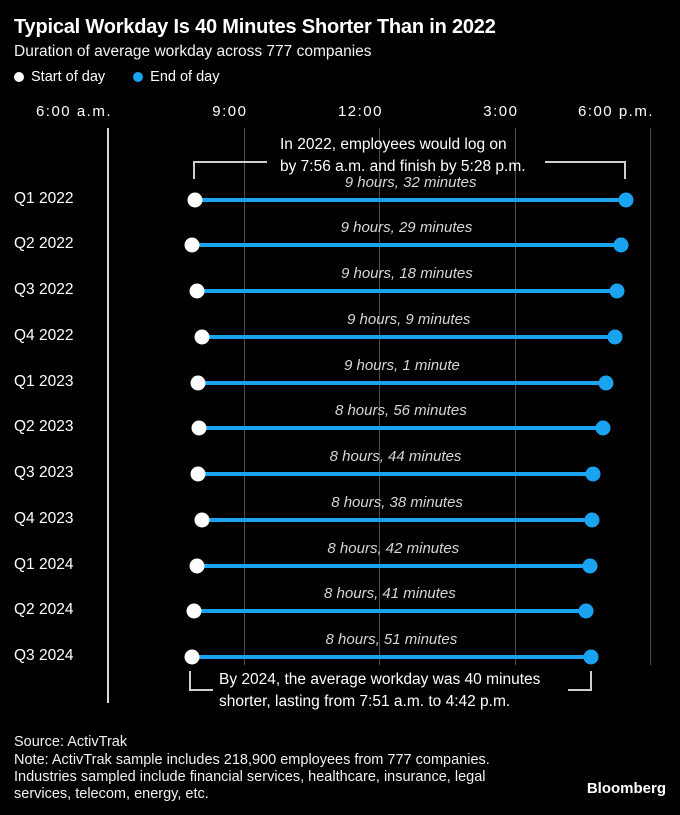  I want to click on annotation-2024-bracket-right-vertical, so click(591, 681).